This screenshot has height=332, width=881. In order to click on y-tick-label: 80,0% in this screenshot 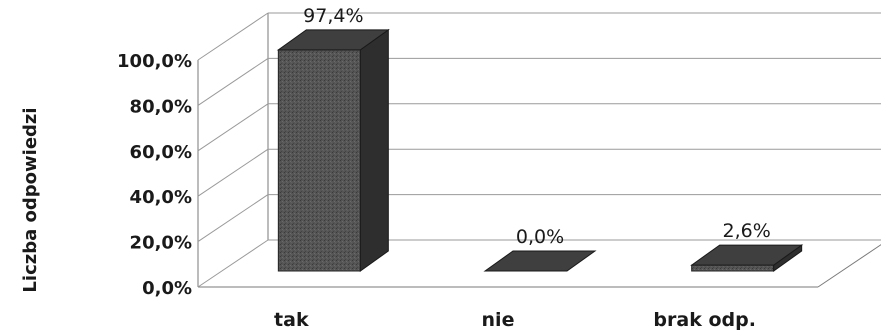, I will do `click(161, 106)`.